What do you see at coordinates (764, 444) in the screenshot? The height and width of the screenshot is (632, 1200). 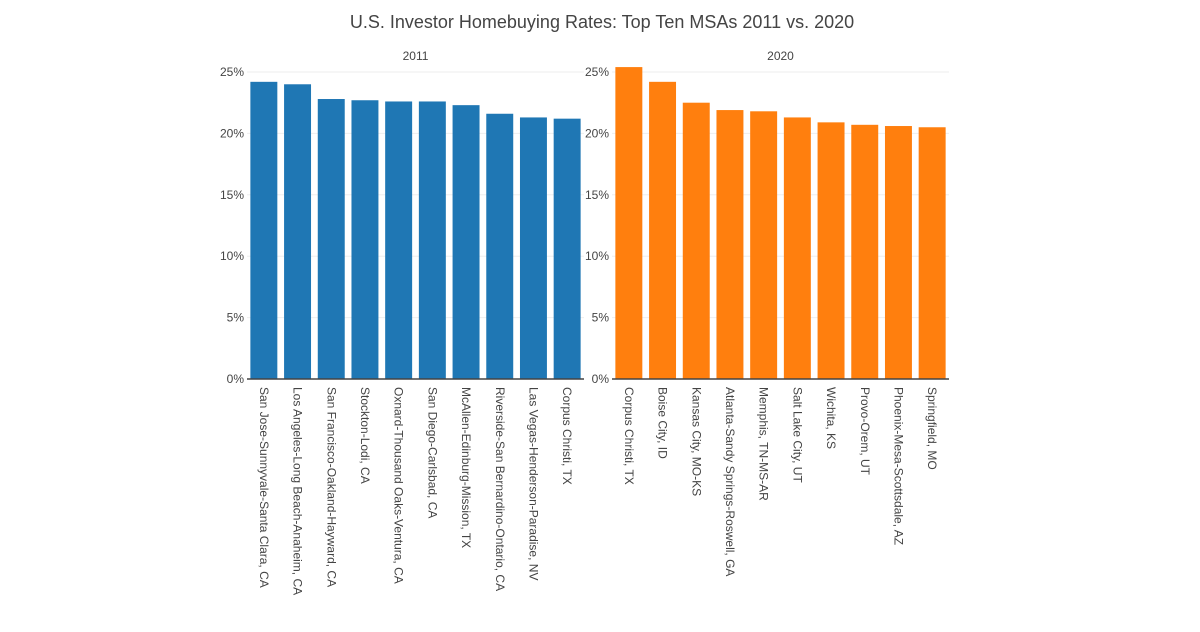 I see `x-tick-label: Memphis, TN-MS-AR` at bounding box center [764, 444].